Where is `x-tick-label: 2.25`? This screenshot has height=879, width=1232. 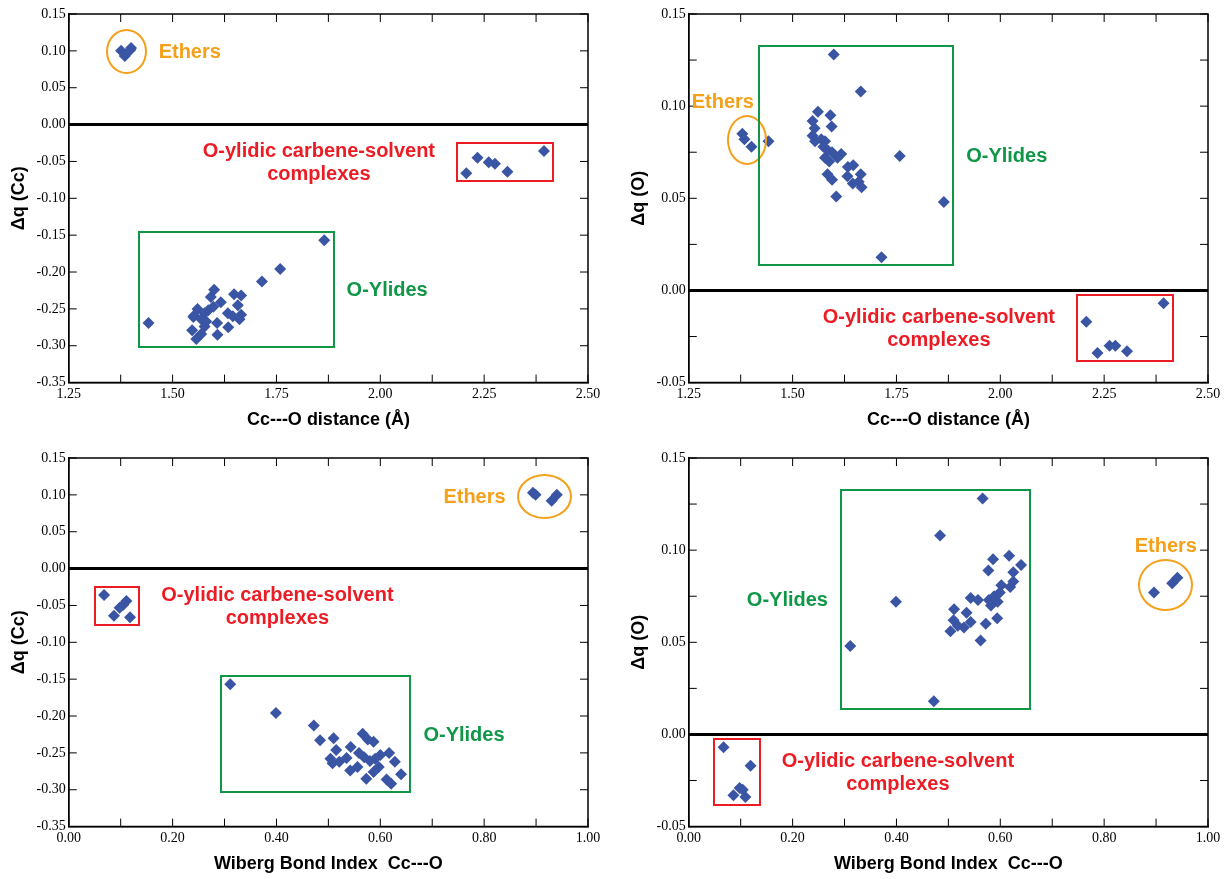 x-tick-label: 2.25 is located at coordinates (484, 393).